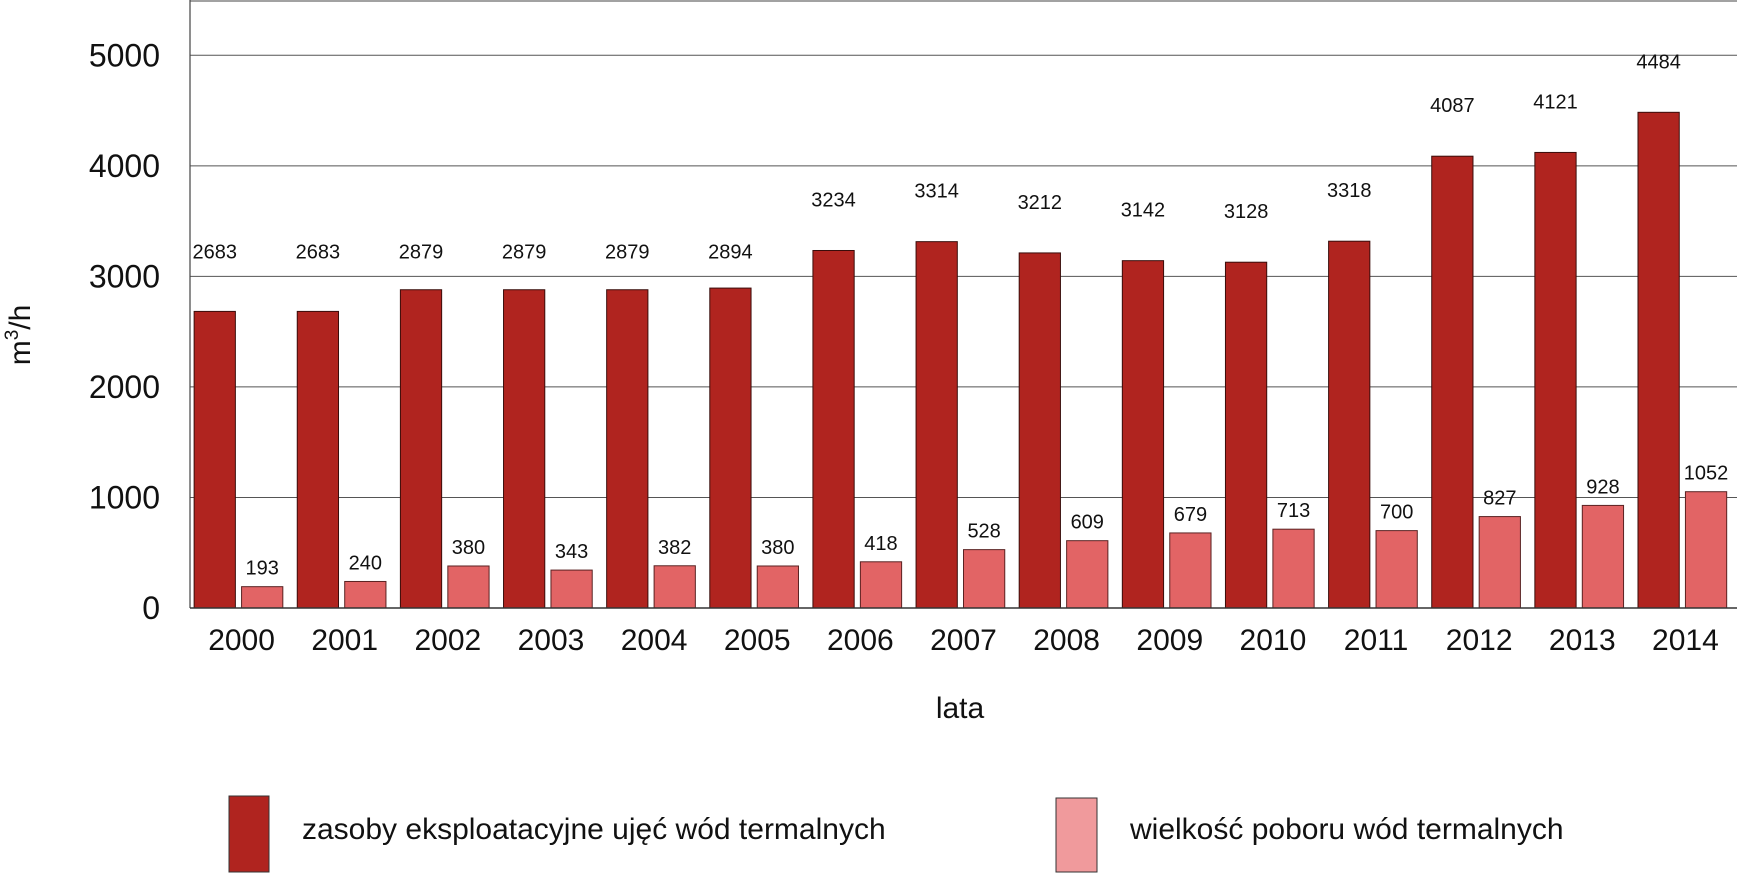 The width and height of the screenshot is (1737, 874). Describe the element at coordinates (880, 544) in the screenshot. I see `data-label-series-2: 418` at that location.